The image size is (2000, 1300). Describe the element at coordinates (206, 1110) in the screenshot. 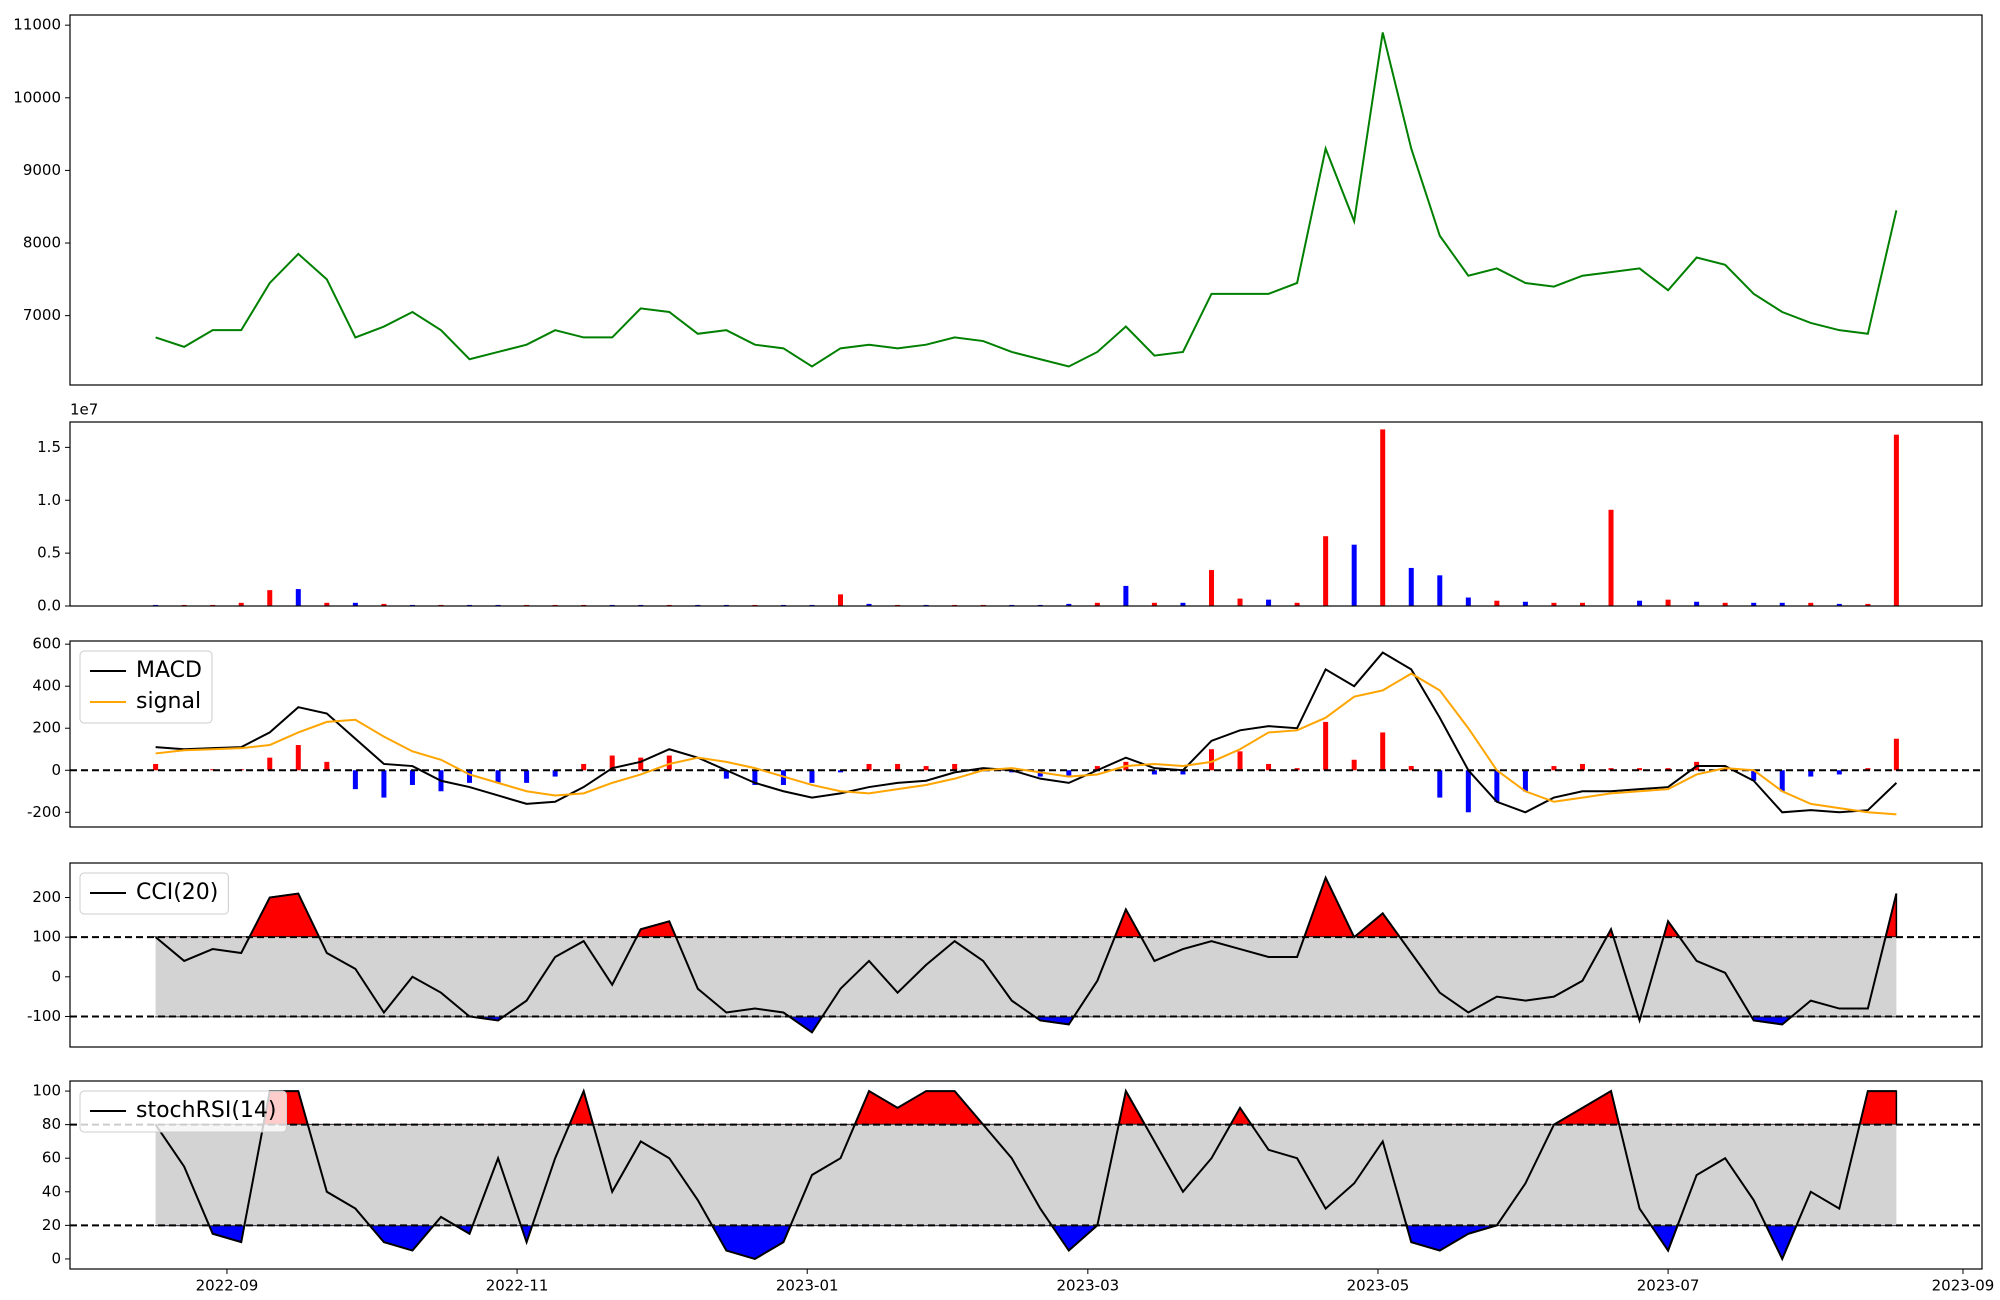

I see `legend-label: stochRSI(14)` at that location.